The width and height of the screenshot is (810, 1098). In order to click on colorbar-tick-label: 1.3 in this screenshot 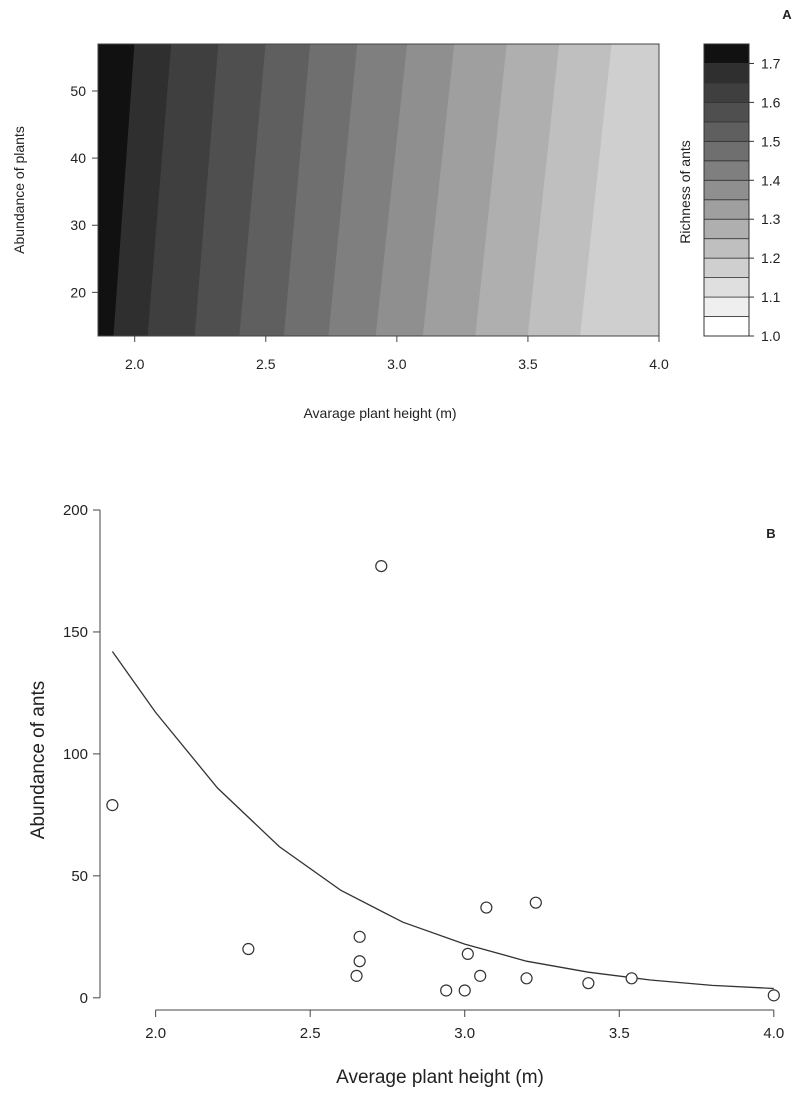, I will do `click(771, 219)`.